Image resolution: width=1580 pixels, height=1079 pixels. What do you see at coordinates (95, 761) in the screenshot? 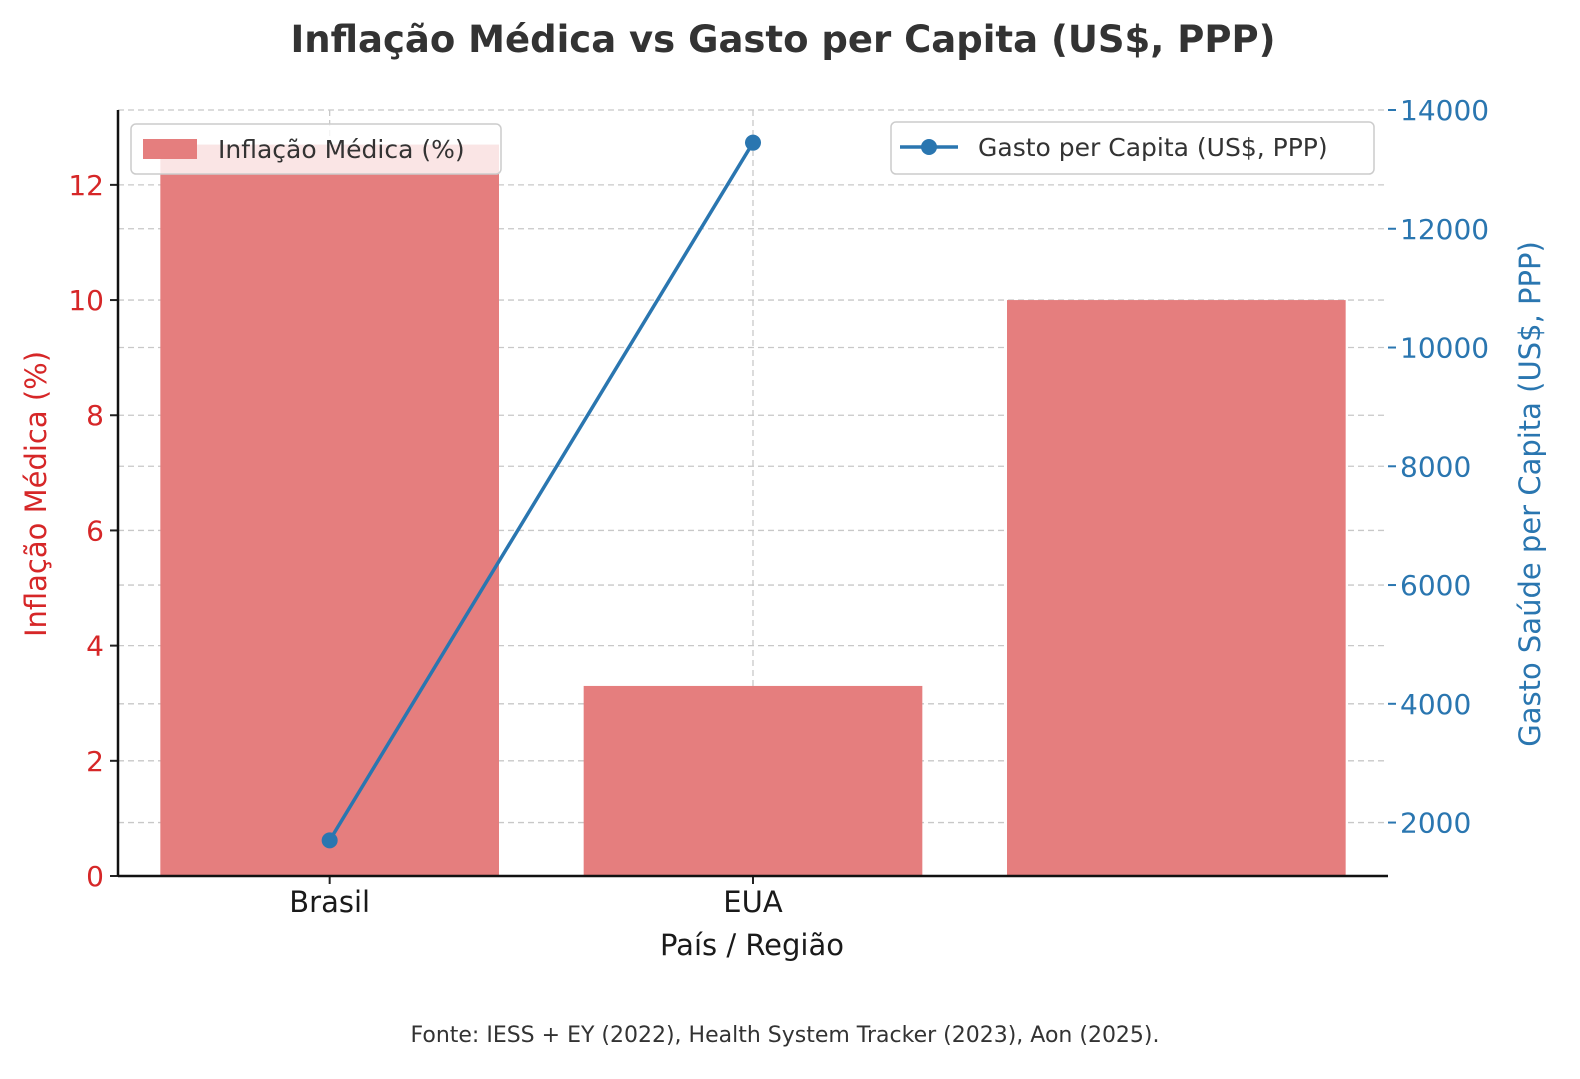
I see `tick-label-left: 2` at bounding box center [95, 761].